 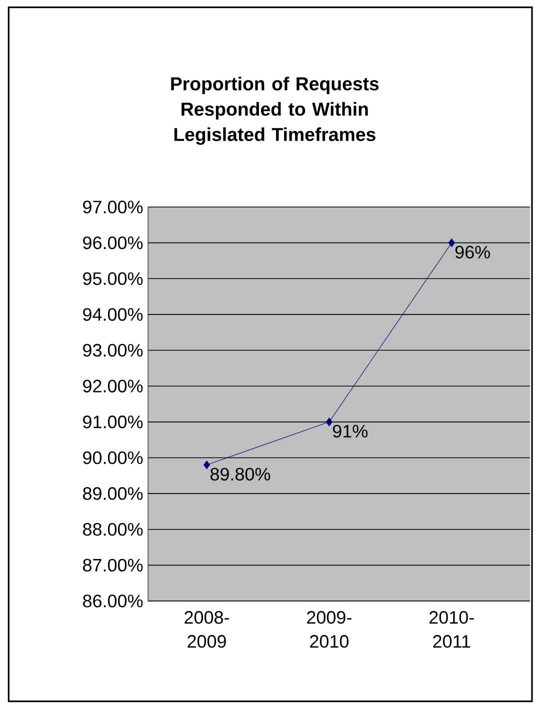 What do you see at coordinates (113, 279) in the screenshot?
I see `y-tick-label: 95.00%` at bounding box center [113, 279].